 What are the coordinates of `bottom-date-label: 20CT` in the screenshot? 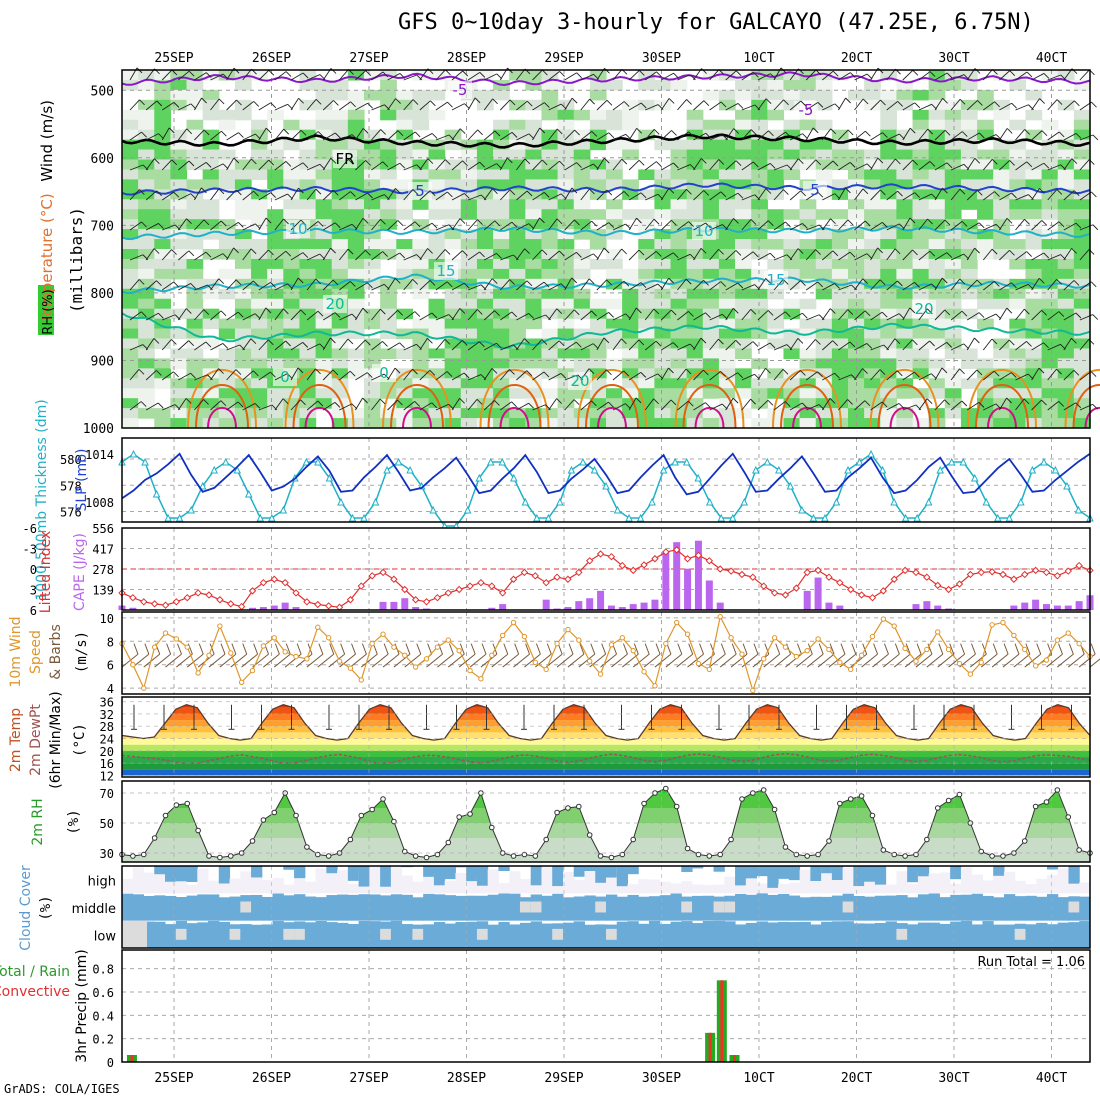 It's located at (856, 1078).